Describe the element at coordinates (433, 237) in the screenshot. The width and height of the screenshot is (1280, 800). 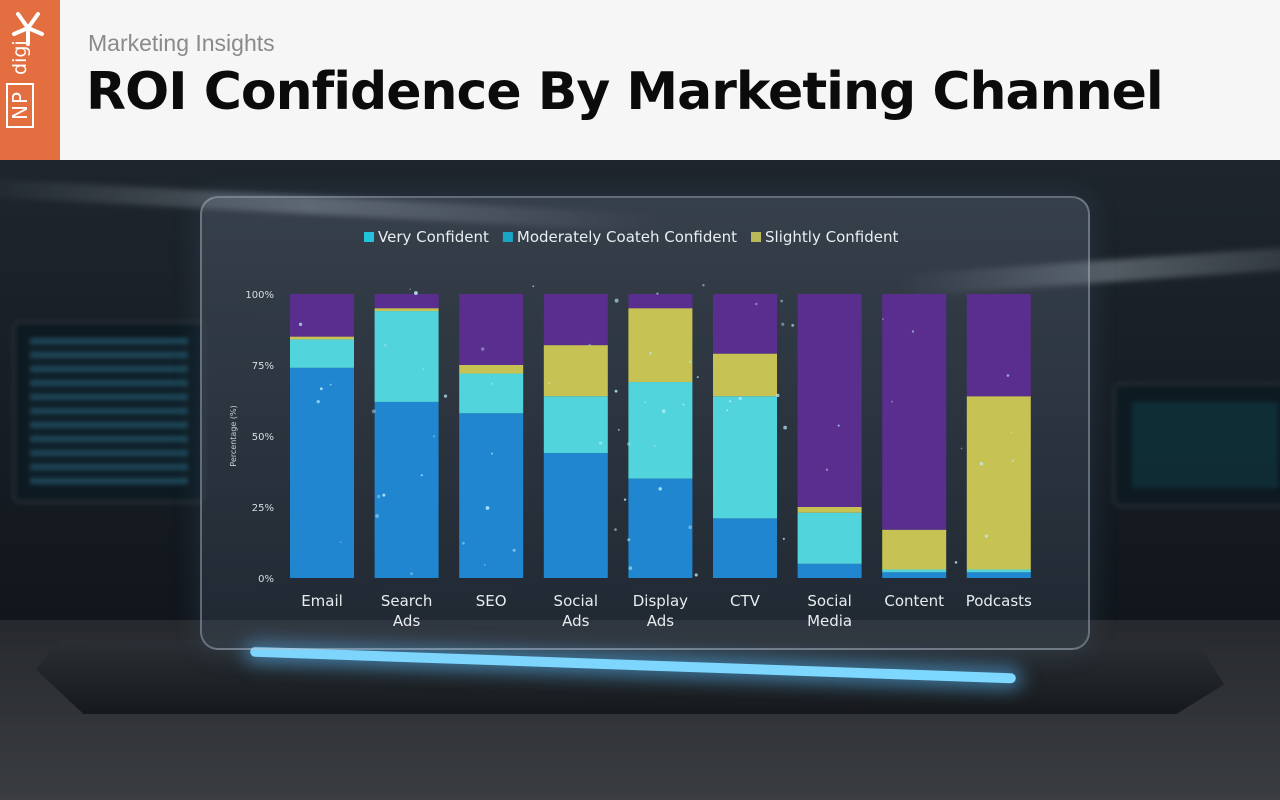
I see `legend-label-0: Very Confident` at that location.